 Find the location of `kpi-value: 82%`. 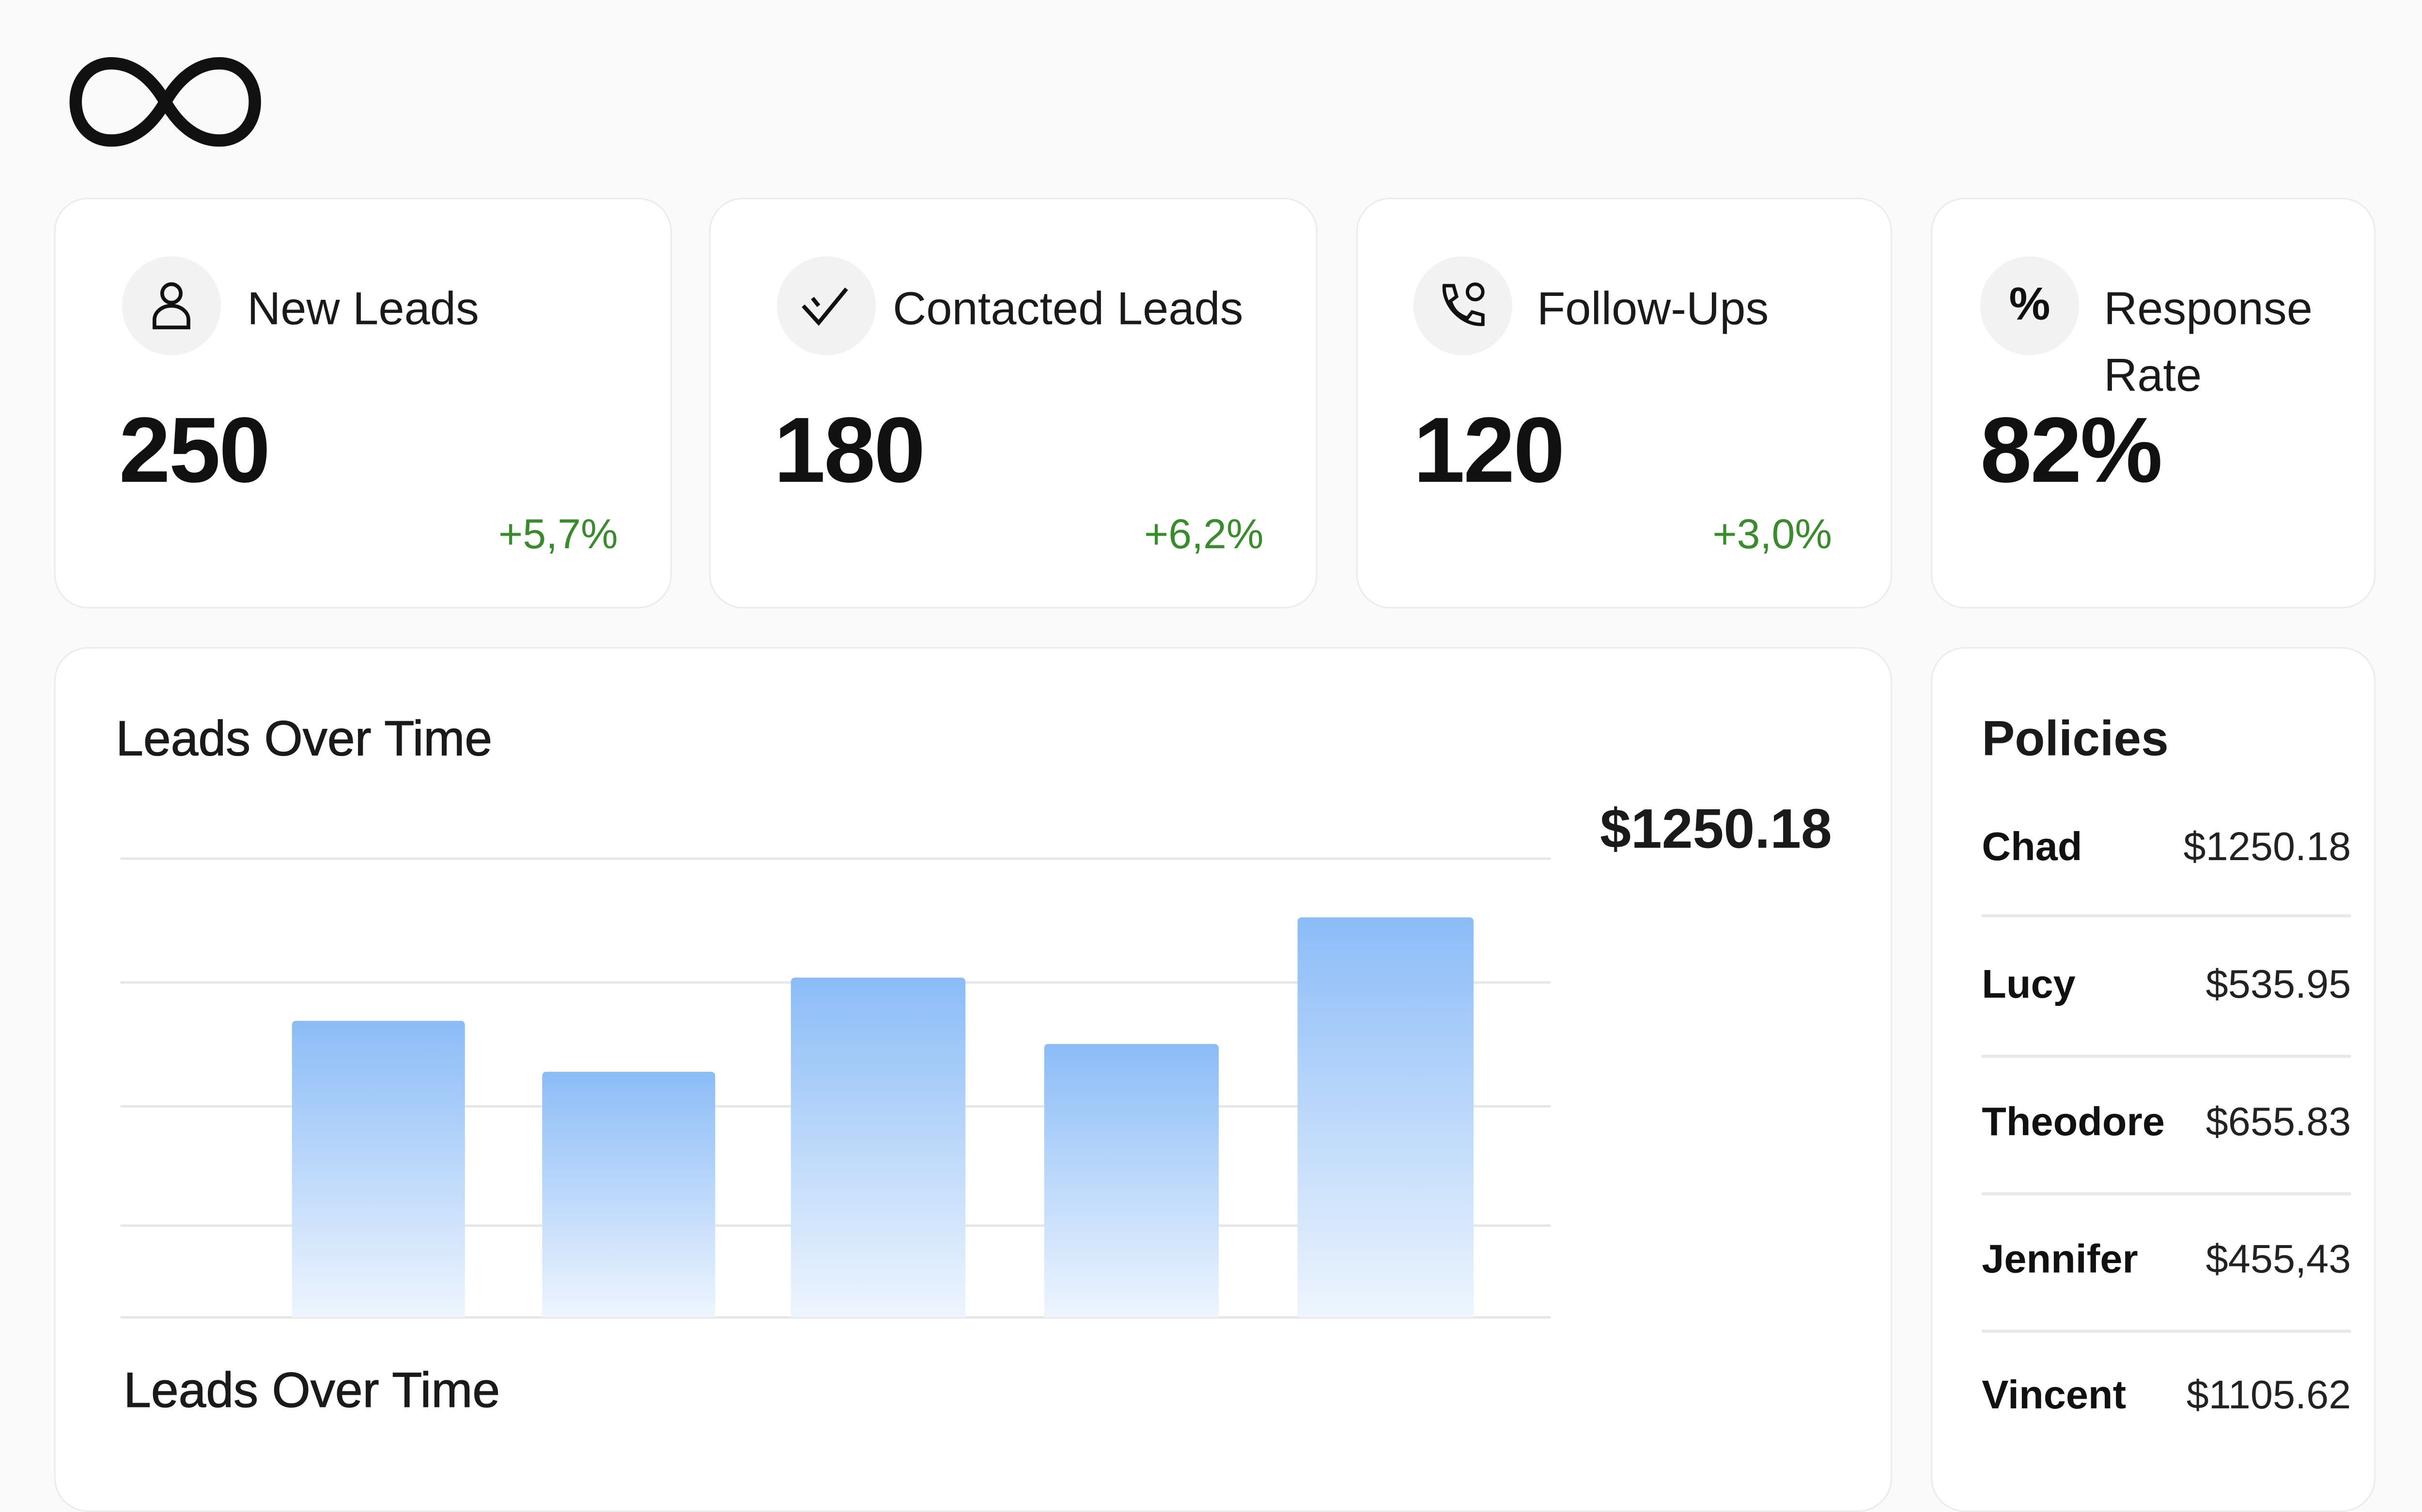

kpi-value: 82% is located at coordinates (2071, 450).